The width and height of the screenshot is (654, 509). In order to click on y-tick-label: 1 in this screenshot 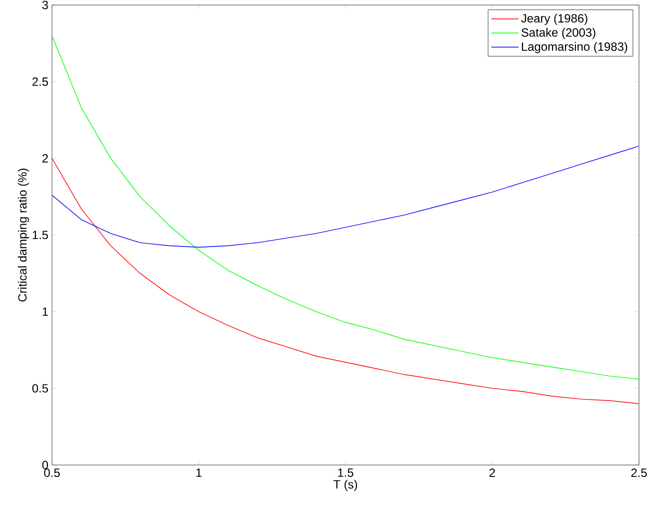, I will do `click(45, 312)`.